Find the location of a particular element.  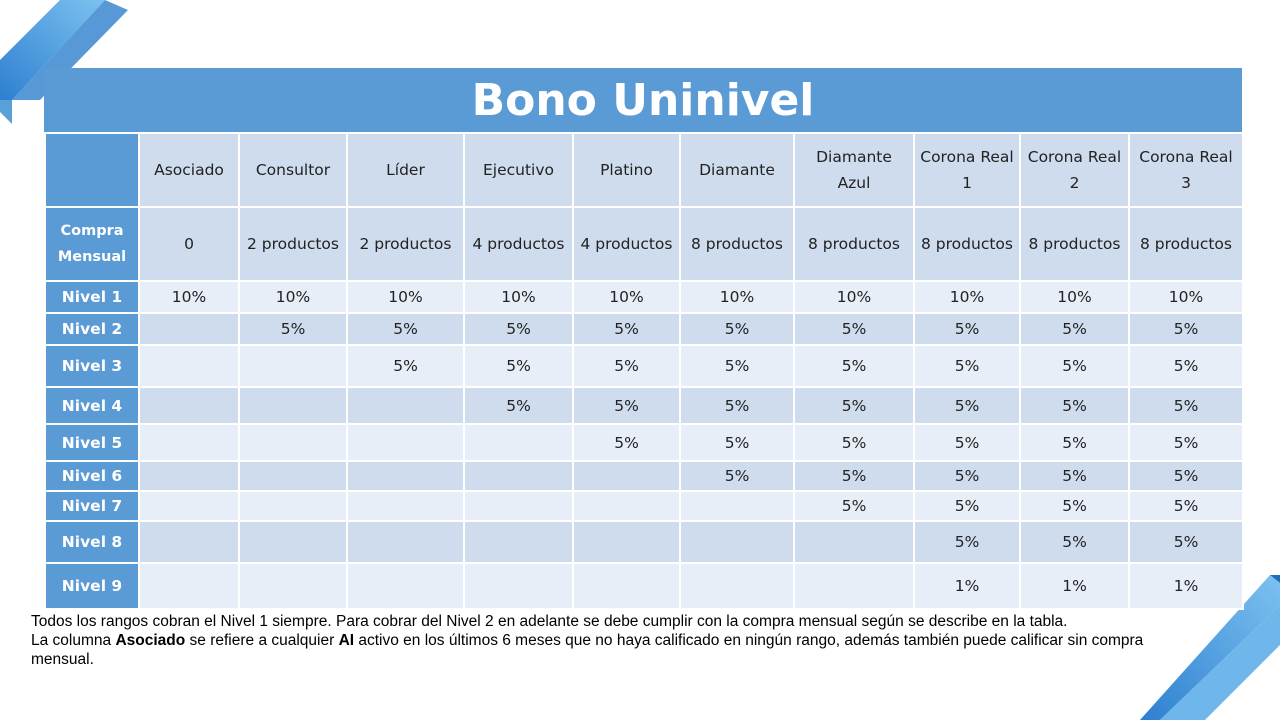

level-row: Nivel 5 5% 5% 5% 5% 5% 5% is located at coordinates (644, 442).